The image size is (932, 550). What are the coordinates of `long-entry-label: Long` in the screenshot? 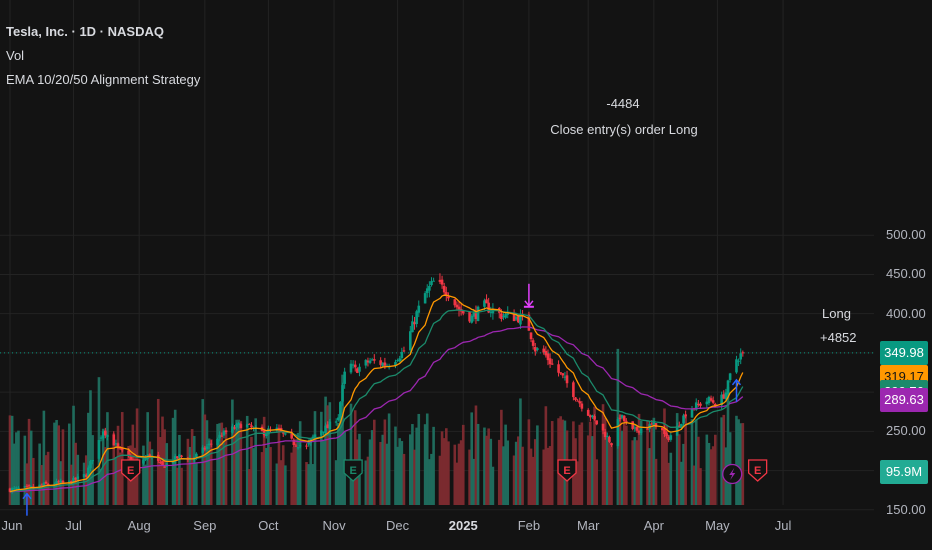 It's located at (836, 313).